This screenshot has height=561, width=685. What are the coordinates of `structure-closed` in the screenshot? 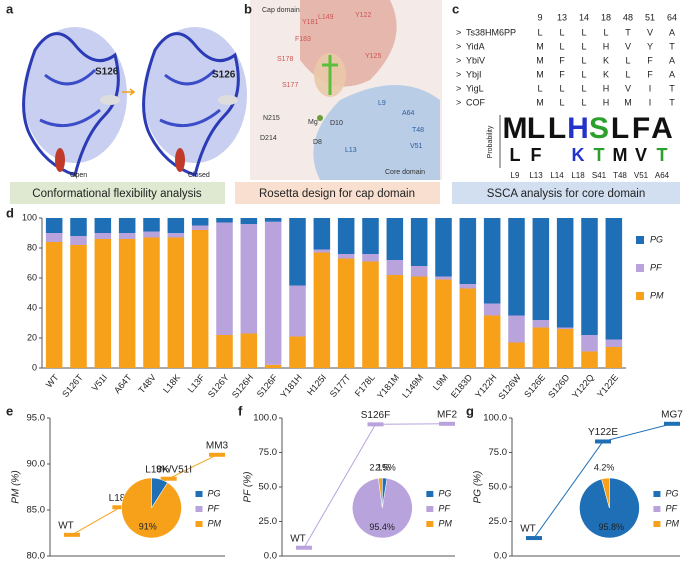 It's located at (194, 102).